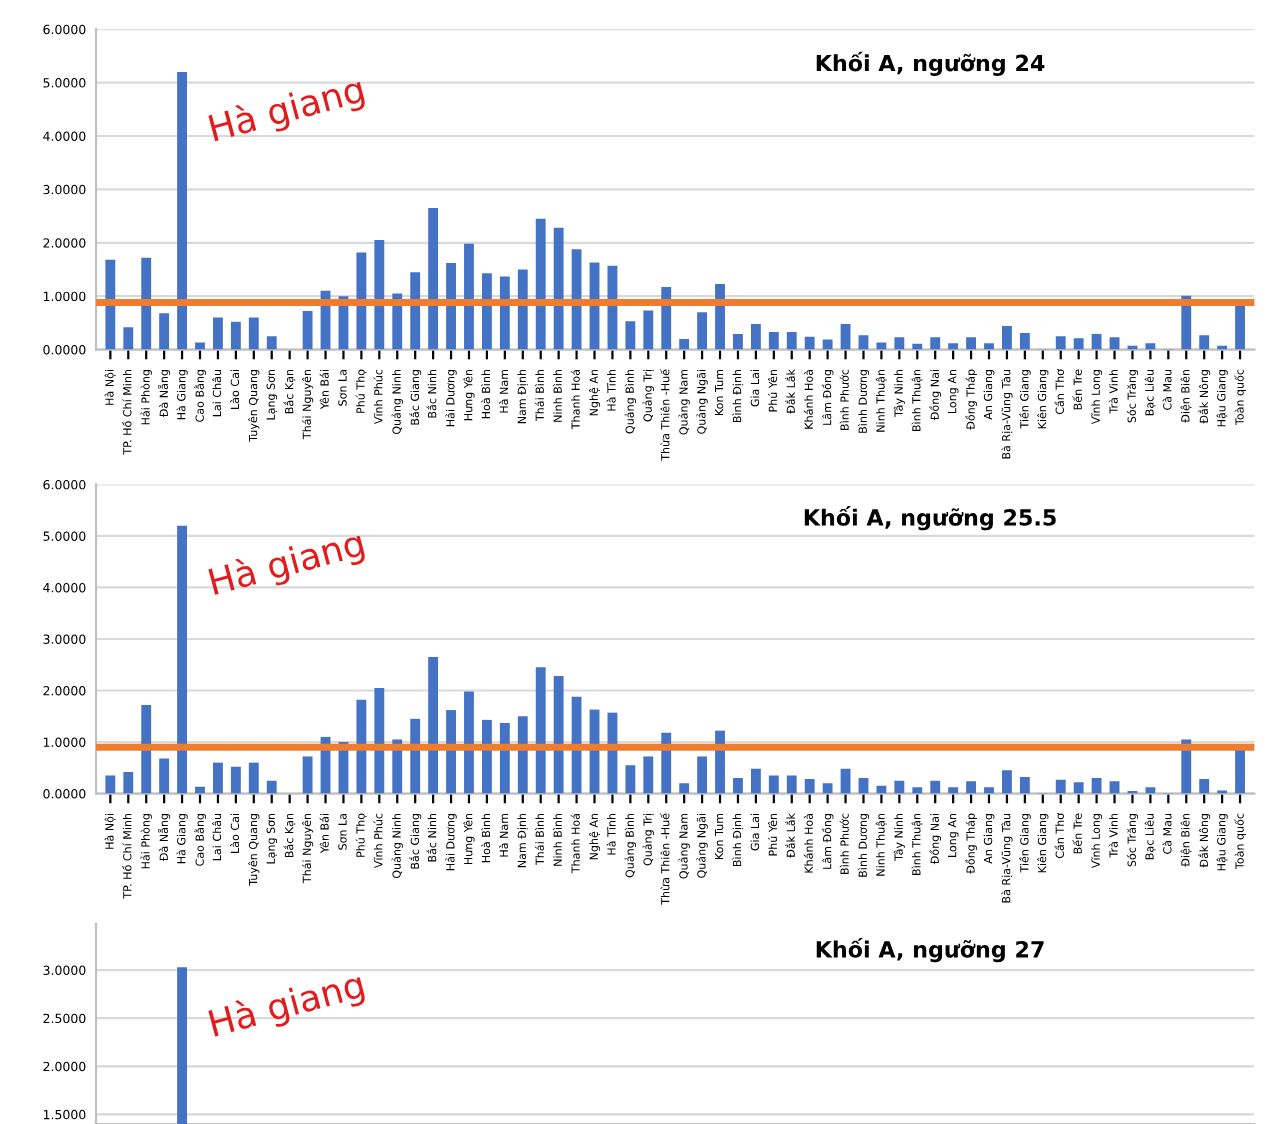 This screenshot has width=1280, height=1124. Describe the element at coordinates (930, 63) in the screenshot. I see `text: Khối A, ngưỡng 24` at that location.